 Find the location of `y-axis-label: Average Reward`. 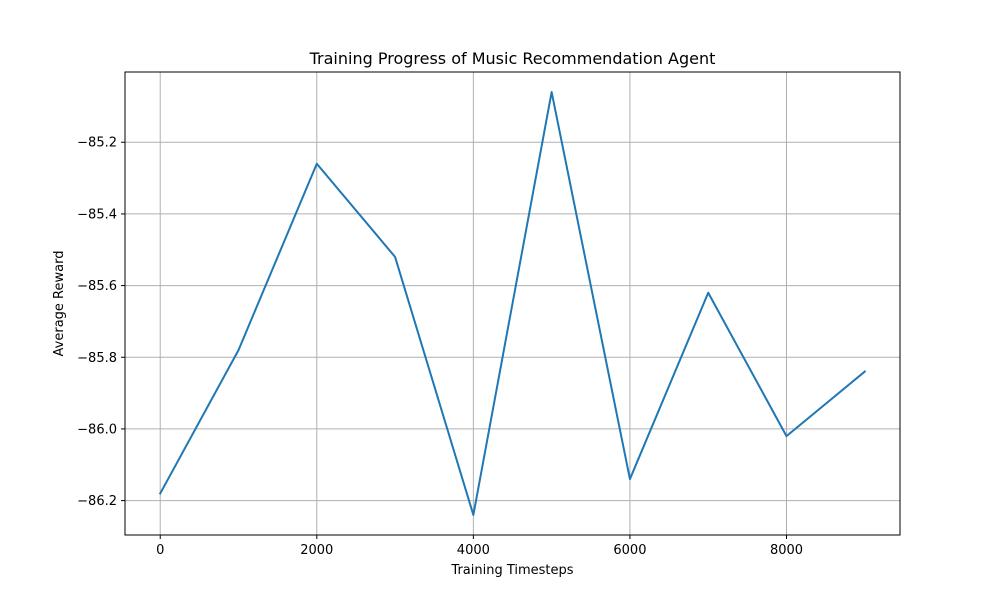

y-axis-label: Average Reward is located at coordinates (59, 304).